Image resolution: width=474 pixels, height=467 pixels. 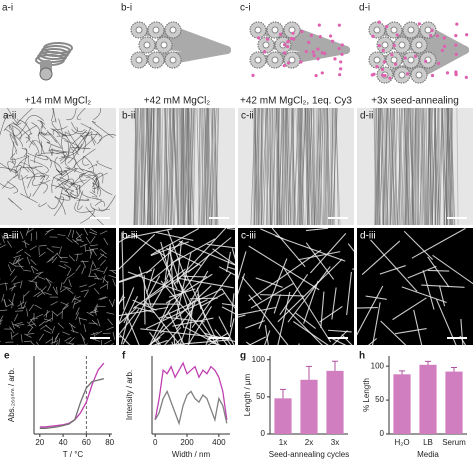 What do you see at coordinates (191, 454) in the screenshot?
I see `x-axis-label: Width / nm` at bounding box center [191, 454].